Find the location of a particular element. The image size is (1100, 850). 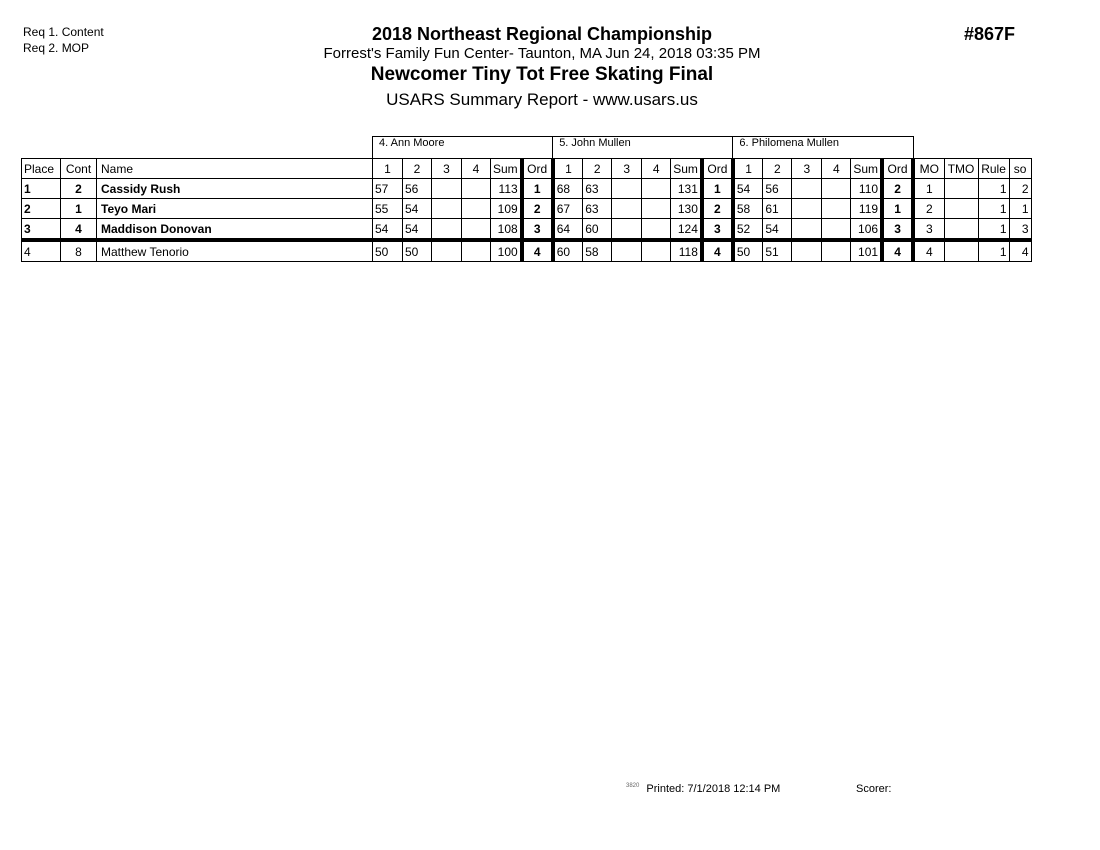

mo-cell: 2 is located at coordinates (928, 208).